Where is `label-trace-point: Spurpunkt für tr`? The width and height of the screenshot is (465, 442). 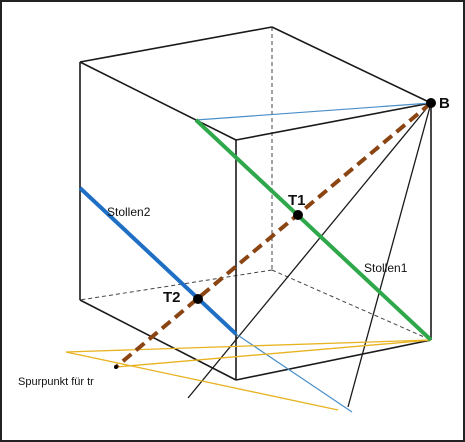 label-trace-point: Spurpunkt für tr is located at coordinates (56, 382).